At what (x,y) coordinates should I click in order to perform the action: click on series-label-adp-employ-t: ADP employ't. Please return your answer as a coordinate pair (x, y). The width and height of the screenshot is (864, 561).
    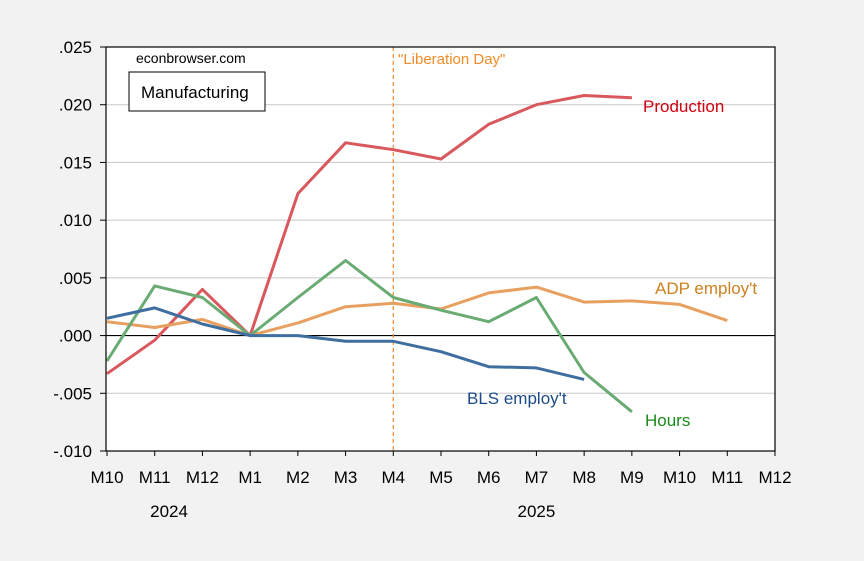
    Looking at the image, I should click on (706, 288).